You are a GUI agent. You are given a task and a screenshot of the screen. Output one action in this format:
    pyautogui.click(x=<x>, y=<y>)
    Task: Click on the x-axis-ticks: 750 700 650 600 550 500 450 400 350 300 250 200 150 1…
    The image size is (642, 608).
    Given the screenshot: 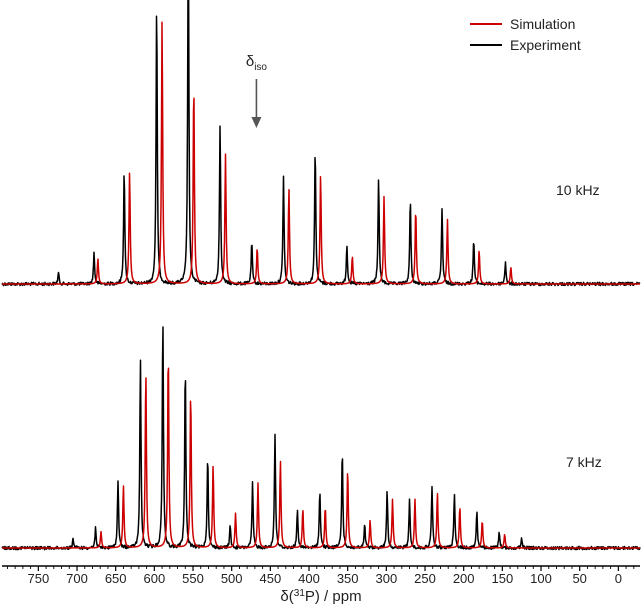 What is the action you would take?
    pyautogui.click(x=320, y=576)
    